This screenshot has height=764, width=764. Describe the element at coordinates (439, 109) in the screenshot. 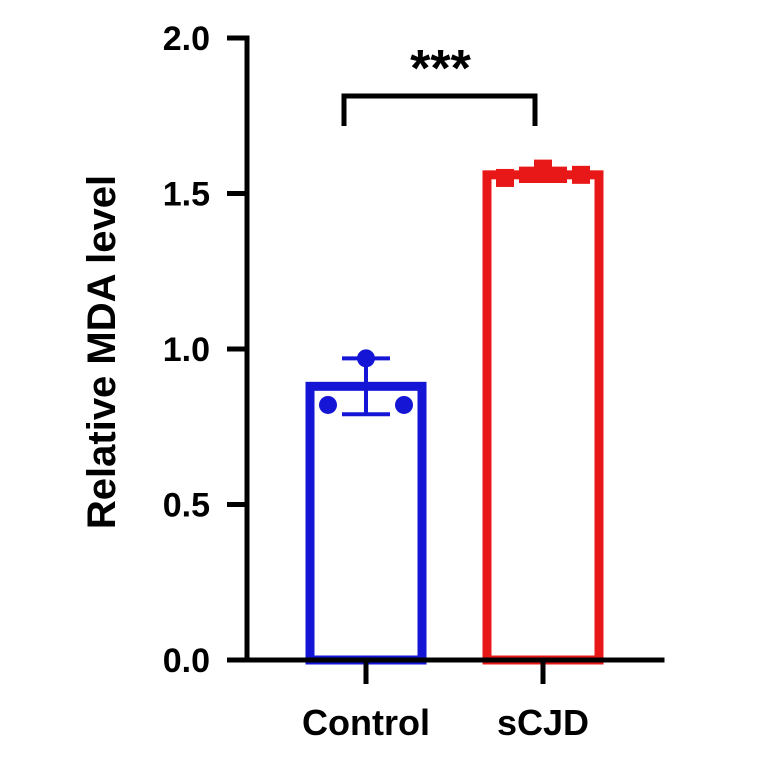

I see `significance-bracket` at that location.